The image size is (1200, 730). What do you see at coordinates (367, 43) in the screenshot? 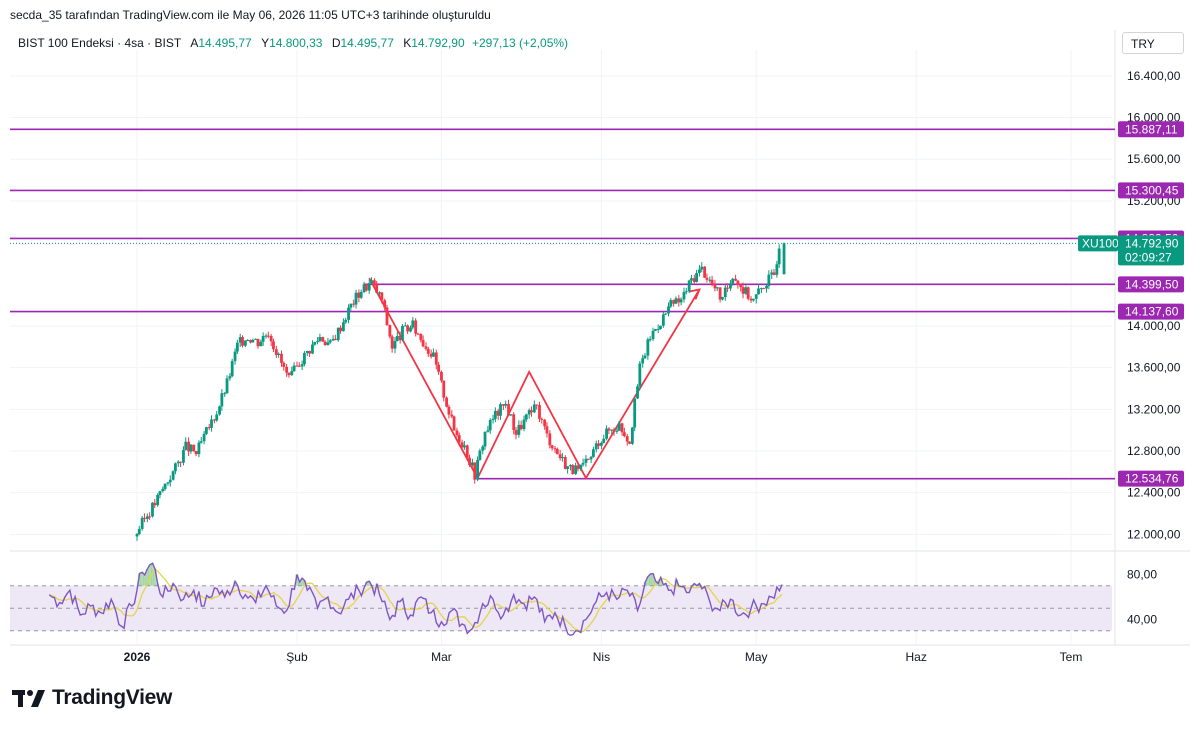
I see `low-value: 14.495,77` at bounding box center [367, 43].